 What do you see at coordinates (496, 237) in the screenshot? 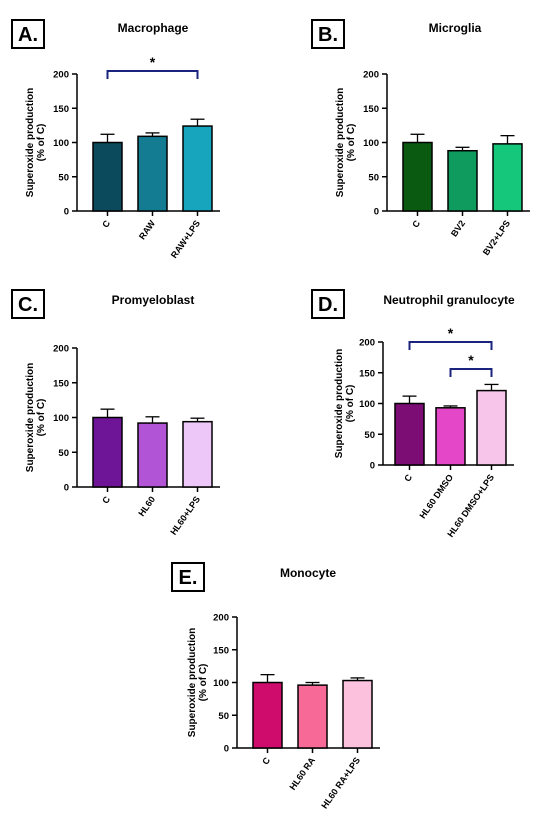
I see `x-tick-label: BV2+LPS` at bounding box center [496, 237].